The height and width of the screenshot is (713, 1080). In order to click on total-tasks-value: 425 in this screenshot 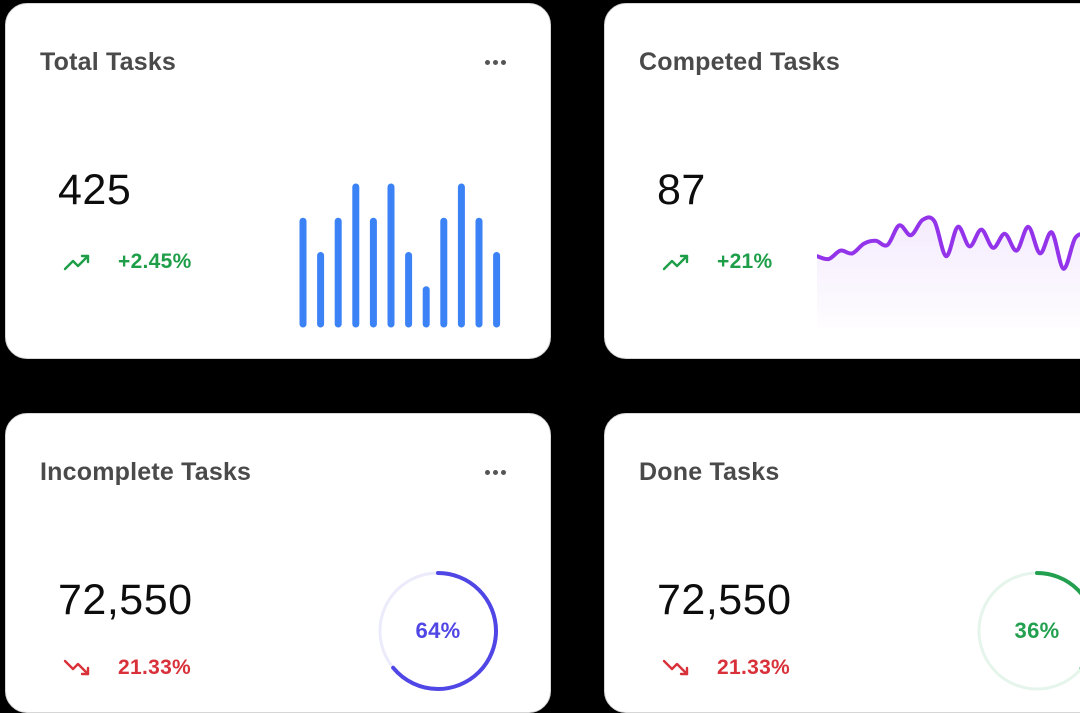, I will do `click(95, 190)`.